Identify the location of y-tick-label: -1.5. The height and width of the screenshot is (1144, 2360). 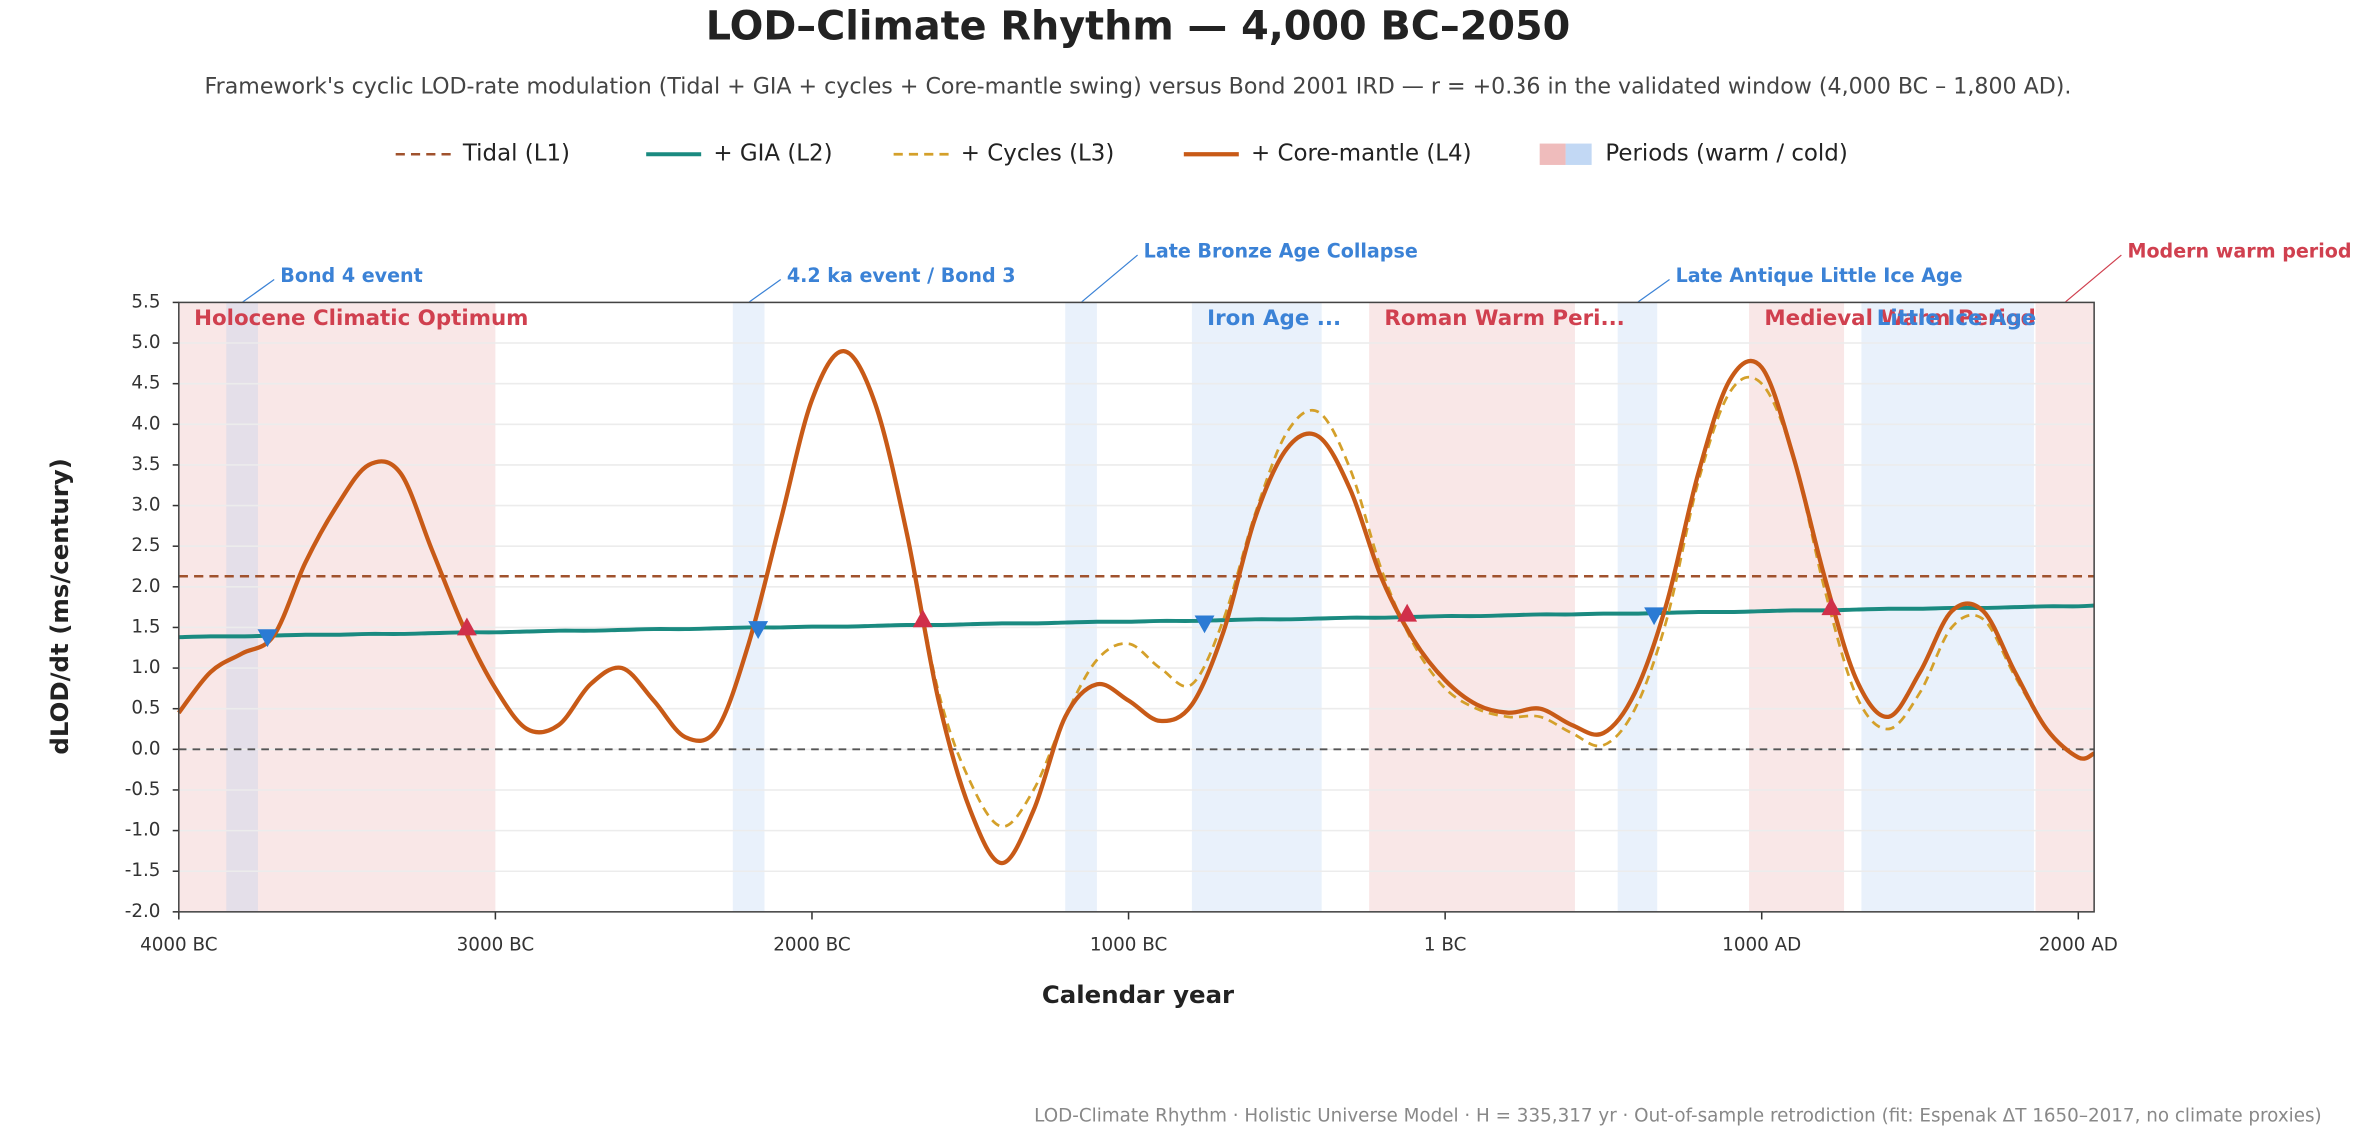
(143, 870).